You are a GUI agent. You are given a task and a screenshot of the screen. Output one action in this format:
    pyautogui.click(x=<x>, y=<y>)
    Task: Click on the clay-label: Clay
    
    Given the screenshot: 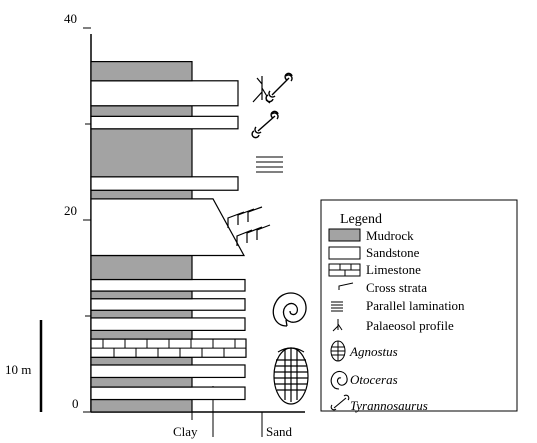 What is the action you would take?
    pyautogui.click(x=185, y=431)
    